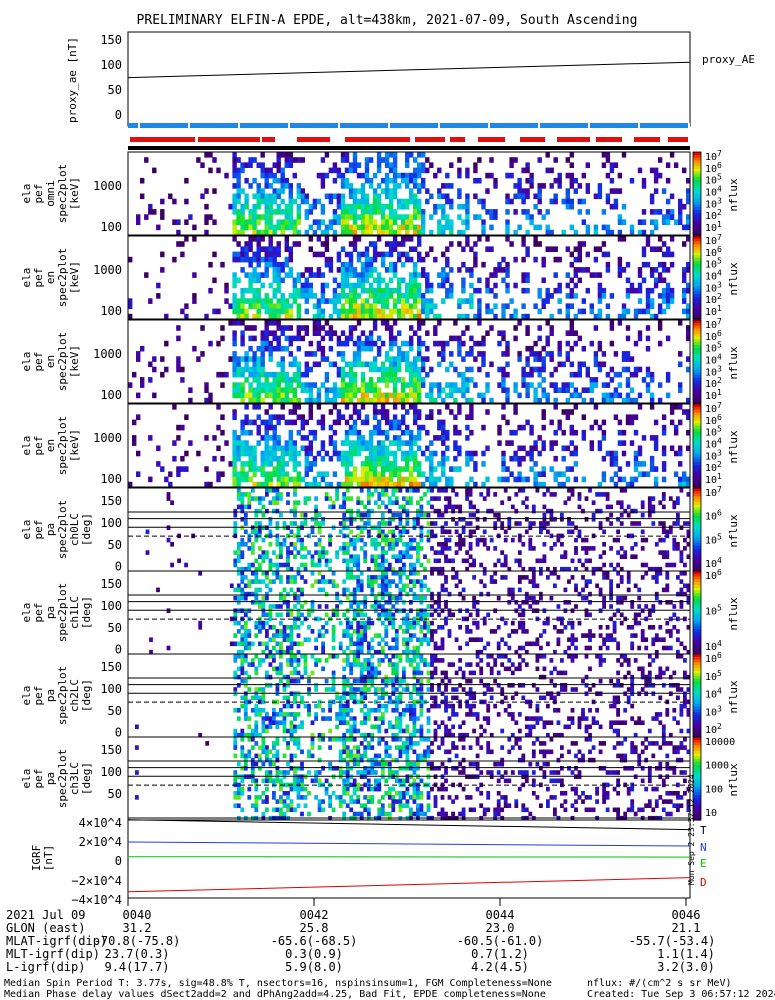  Describe the element at coordinates (111, 523) in the screenshot. I see `pa-ytick: 100` at that location.